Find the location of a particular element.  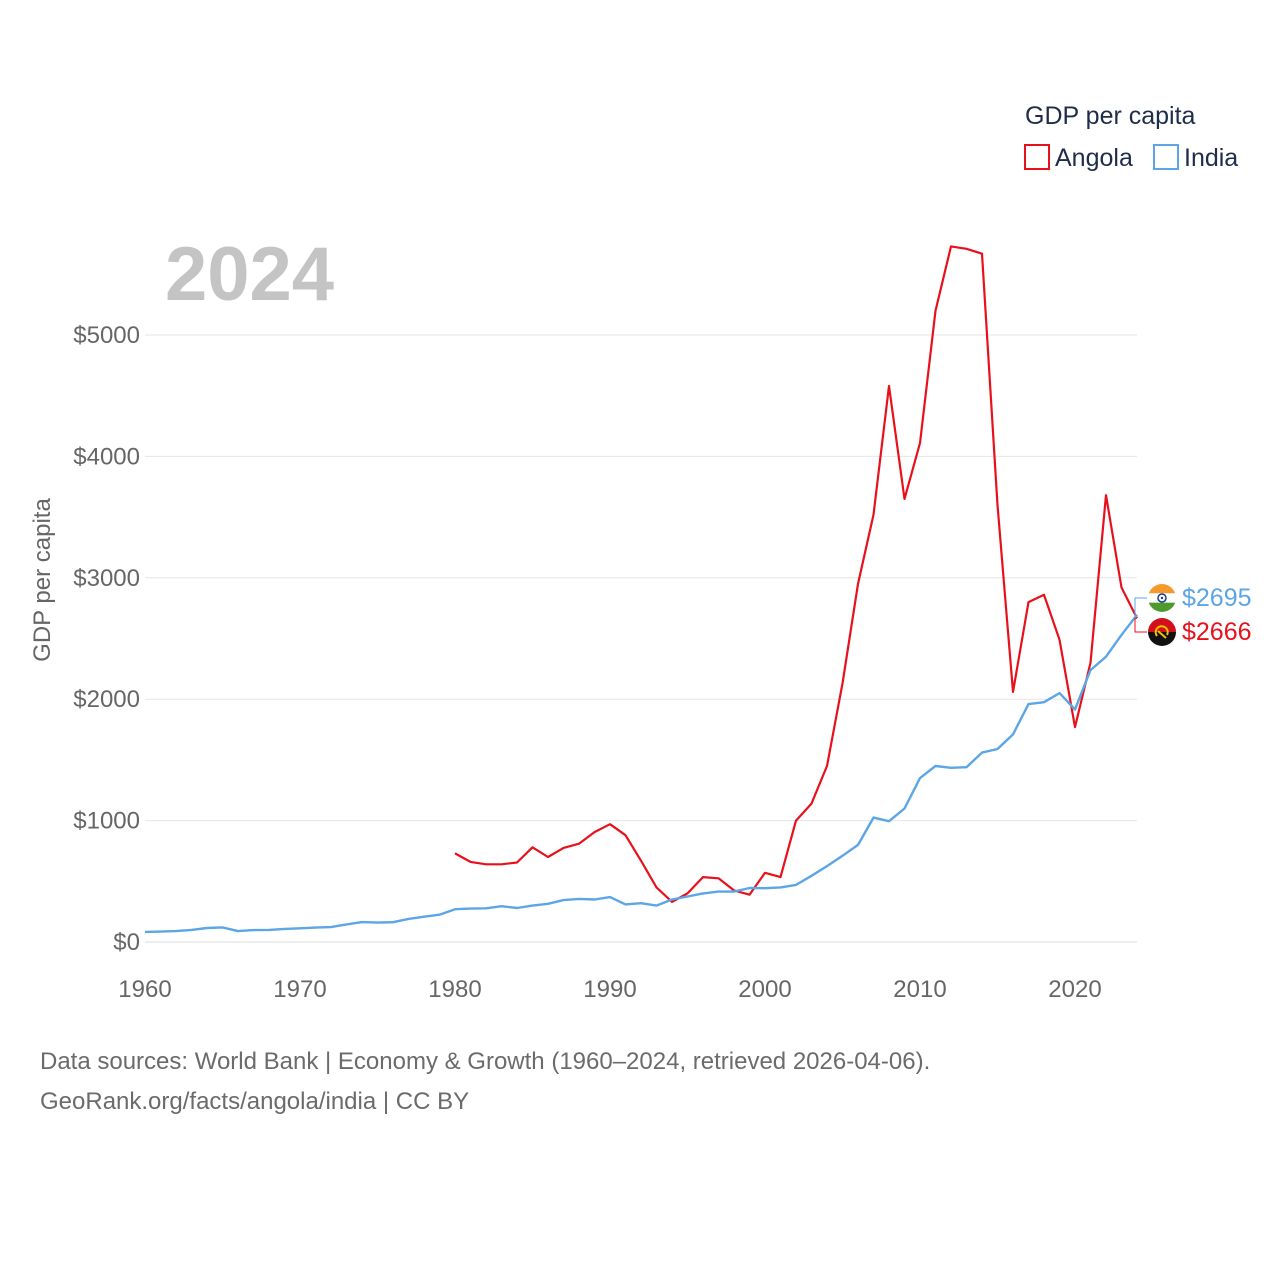

angola-end-connector is located at coordinates (1140, 625).